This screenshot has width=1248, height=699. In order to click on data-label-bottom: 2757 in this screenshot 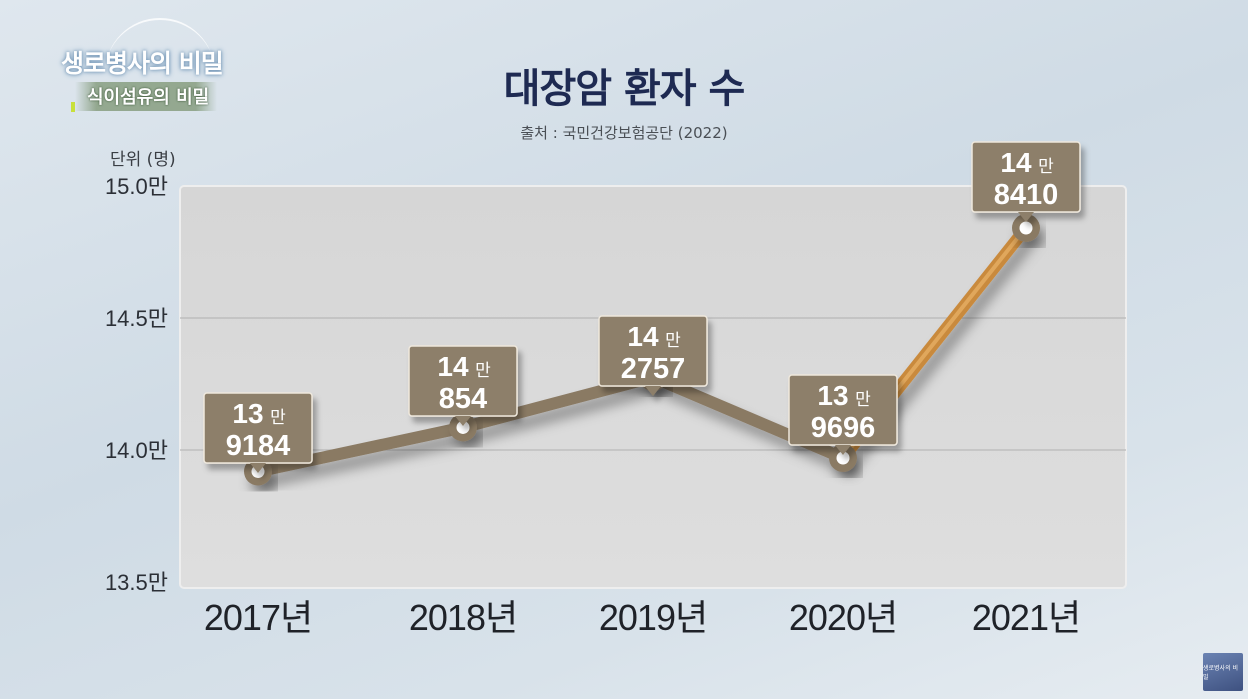, I will do `click(653, 369)`.